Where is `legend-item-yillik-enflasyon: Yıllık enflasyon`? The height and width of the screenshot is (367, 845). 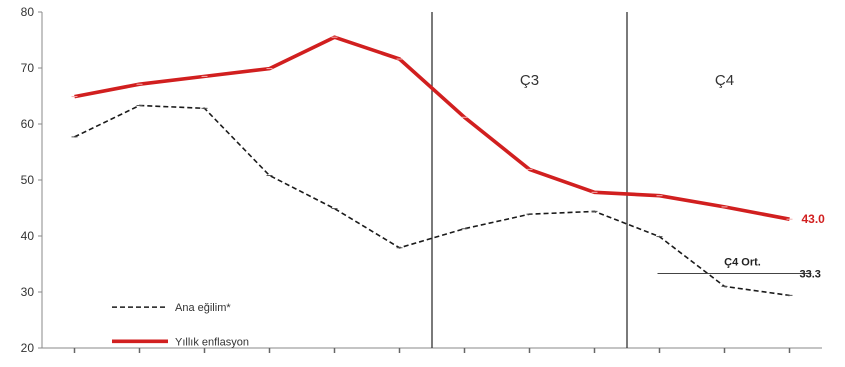
legend-item-yillik-enflasyon: Yıllık enflasyon is located at coordinates (180, 342).